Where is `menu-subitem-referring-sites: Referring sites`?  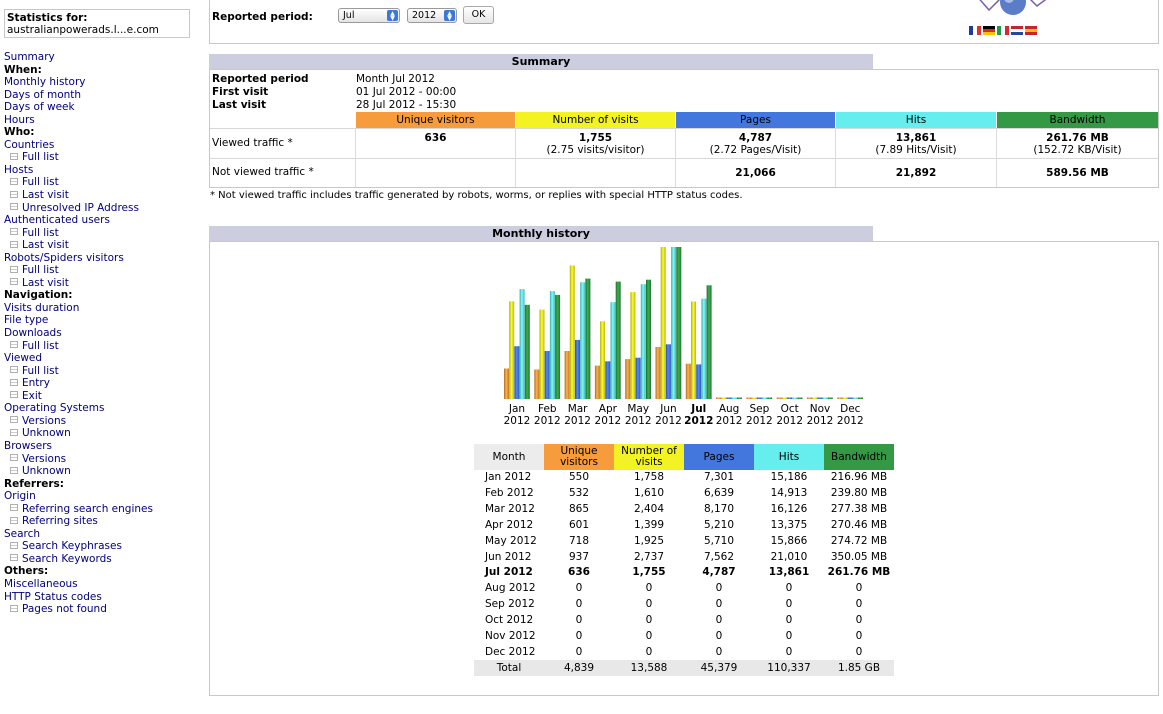 menu-subitem-referring-sites: Referring sites is located at coordinates (104, 521).